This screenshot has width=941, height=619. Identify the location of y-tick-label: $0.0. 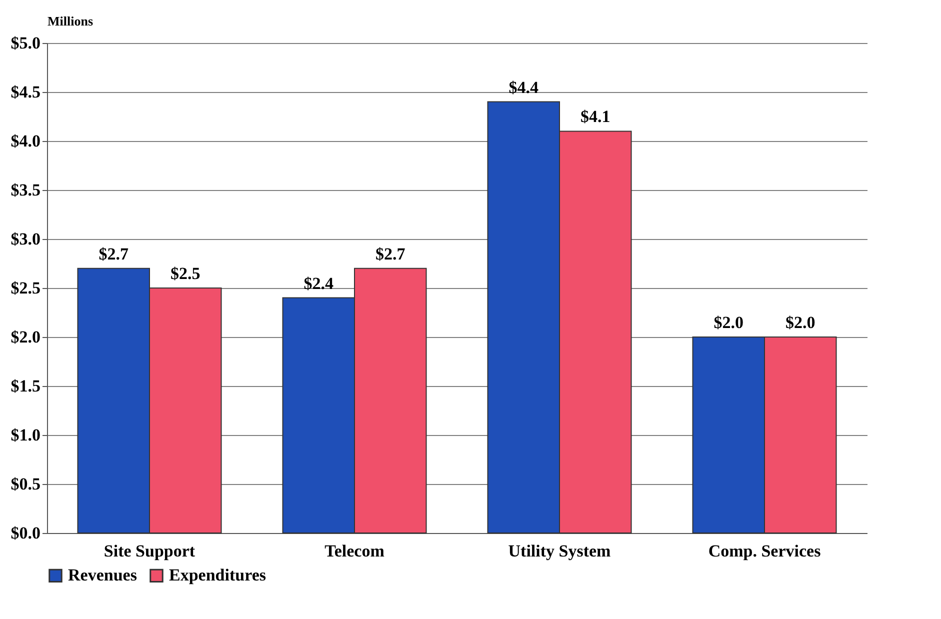
(25, 533).